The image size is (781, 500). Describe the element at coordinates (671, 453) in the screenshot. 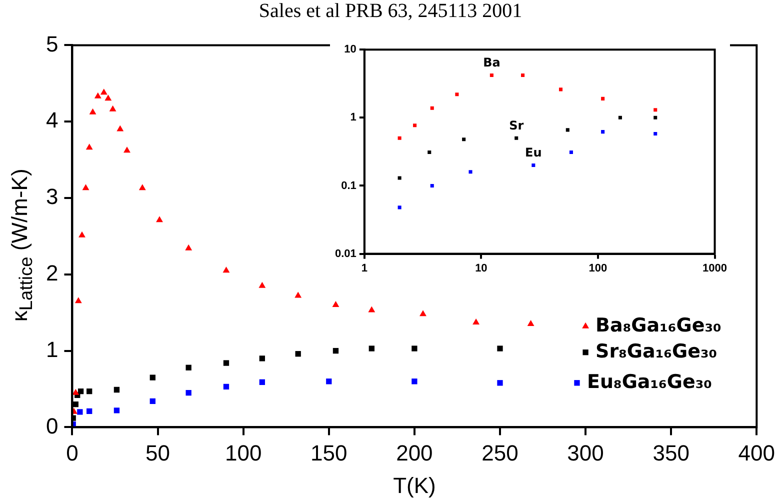

I see `x-tick-label: 350` at that location.